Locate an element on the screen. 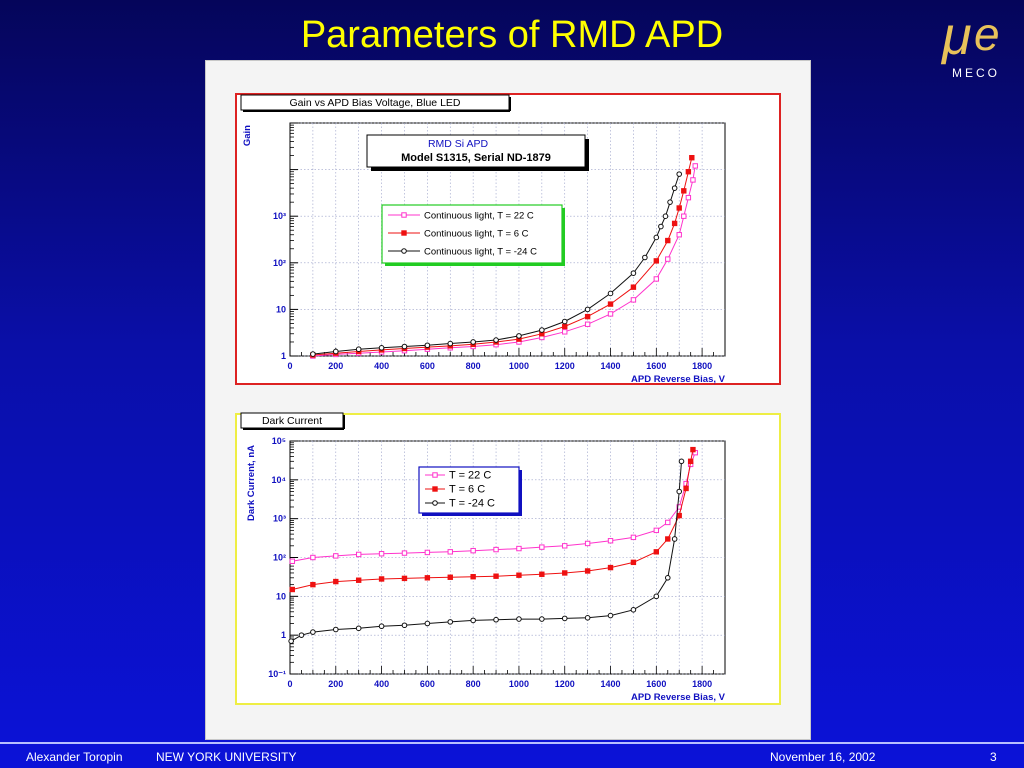 This screenshot has height=768, width=1024. footer-author: Alexander Toropin is located at coordinates (74, 757).